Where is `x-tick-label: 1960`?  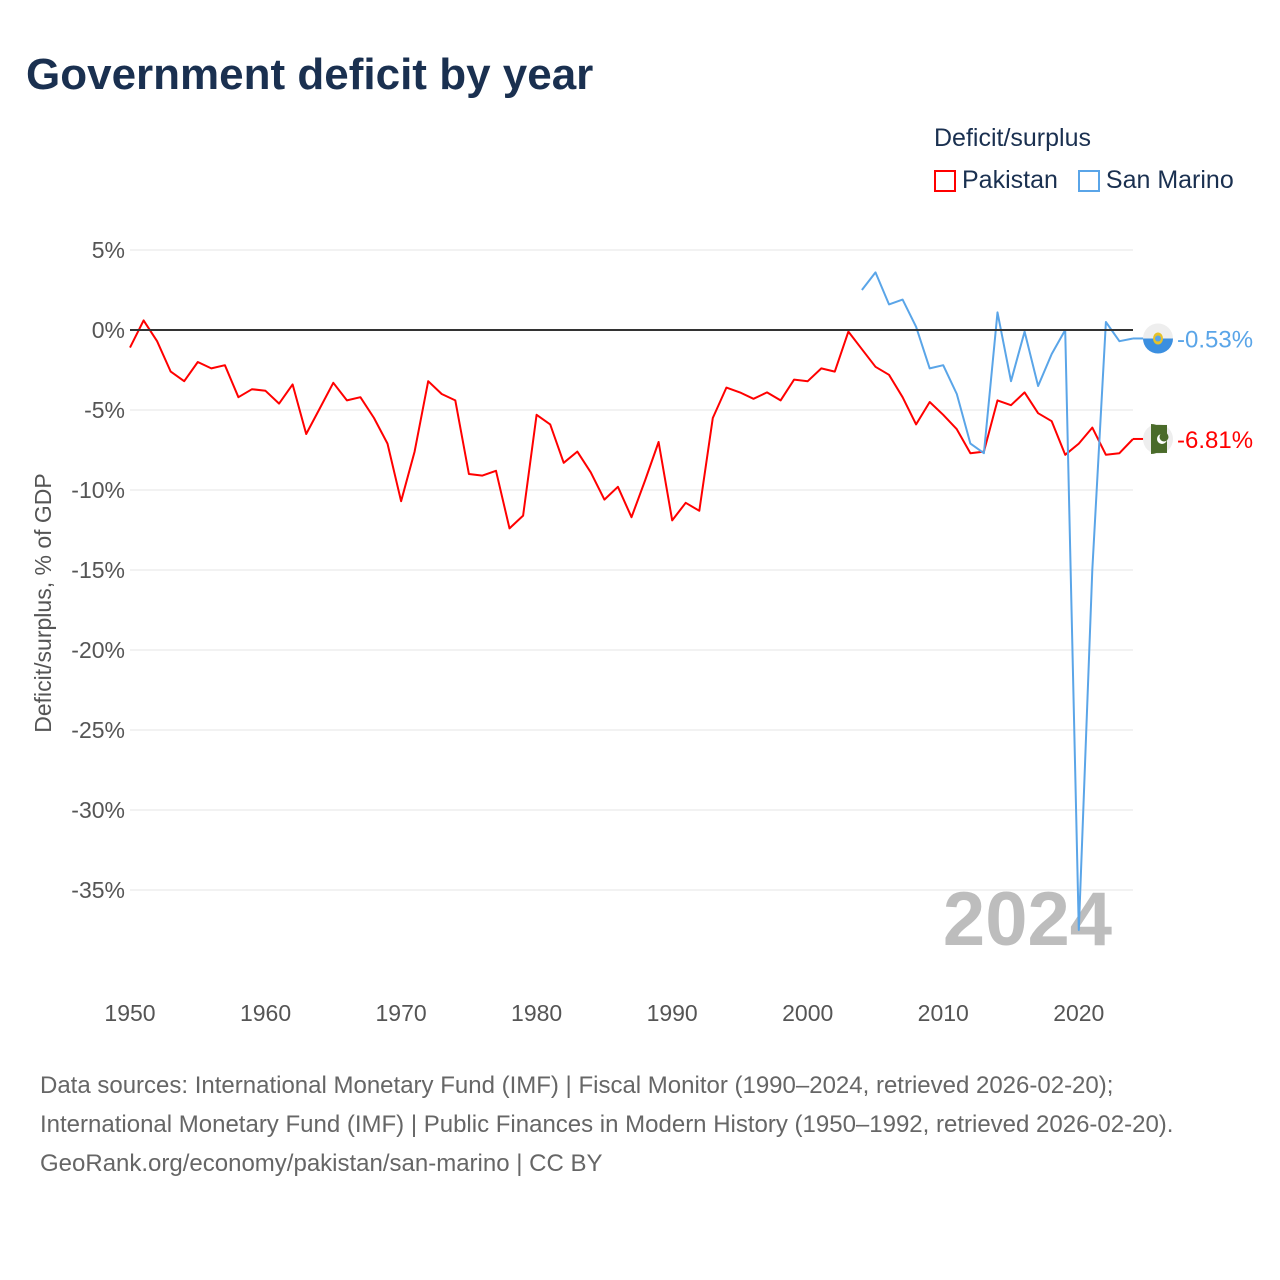 x-tick-label: 1960 is located at coordinates (265, 1013).